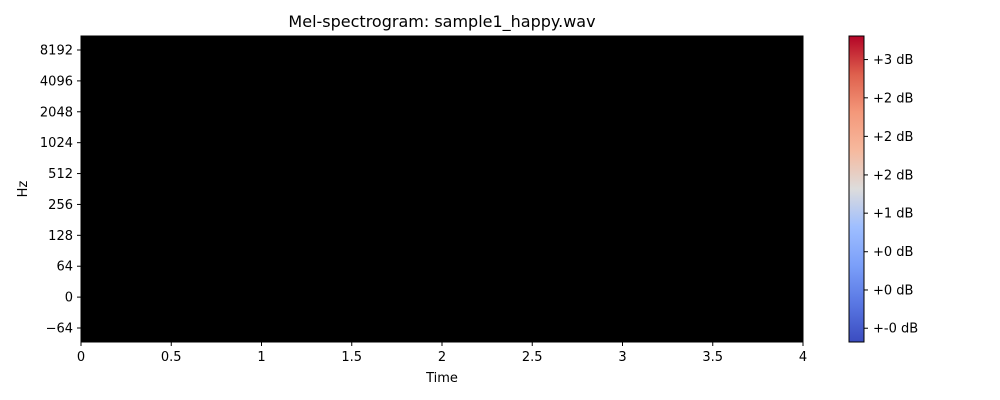 Image resolution: width=1000 pixels, height=400 pixels. Describe the element at coordinates (893, 252) in the screenshot. I see `colorbar-tick-label: +0 dB` at that location.